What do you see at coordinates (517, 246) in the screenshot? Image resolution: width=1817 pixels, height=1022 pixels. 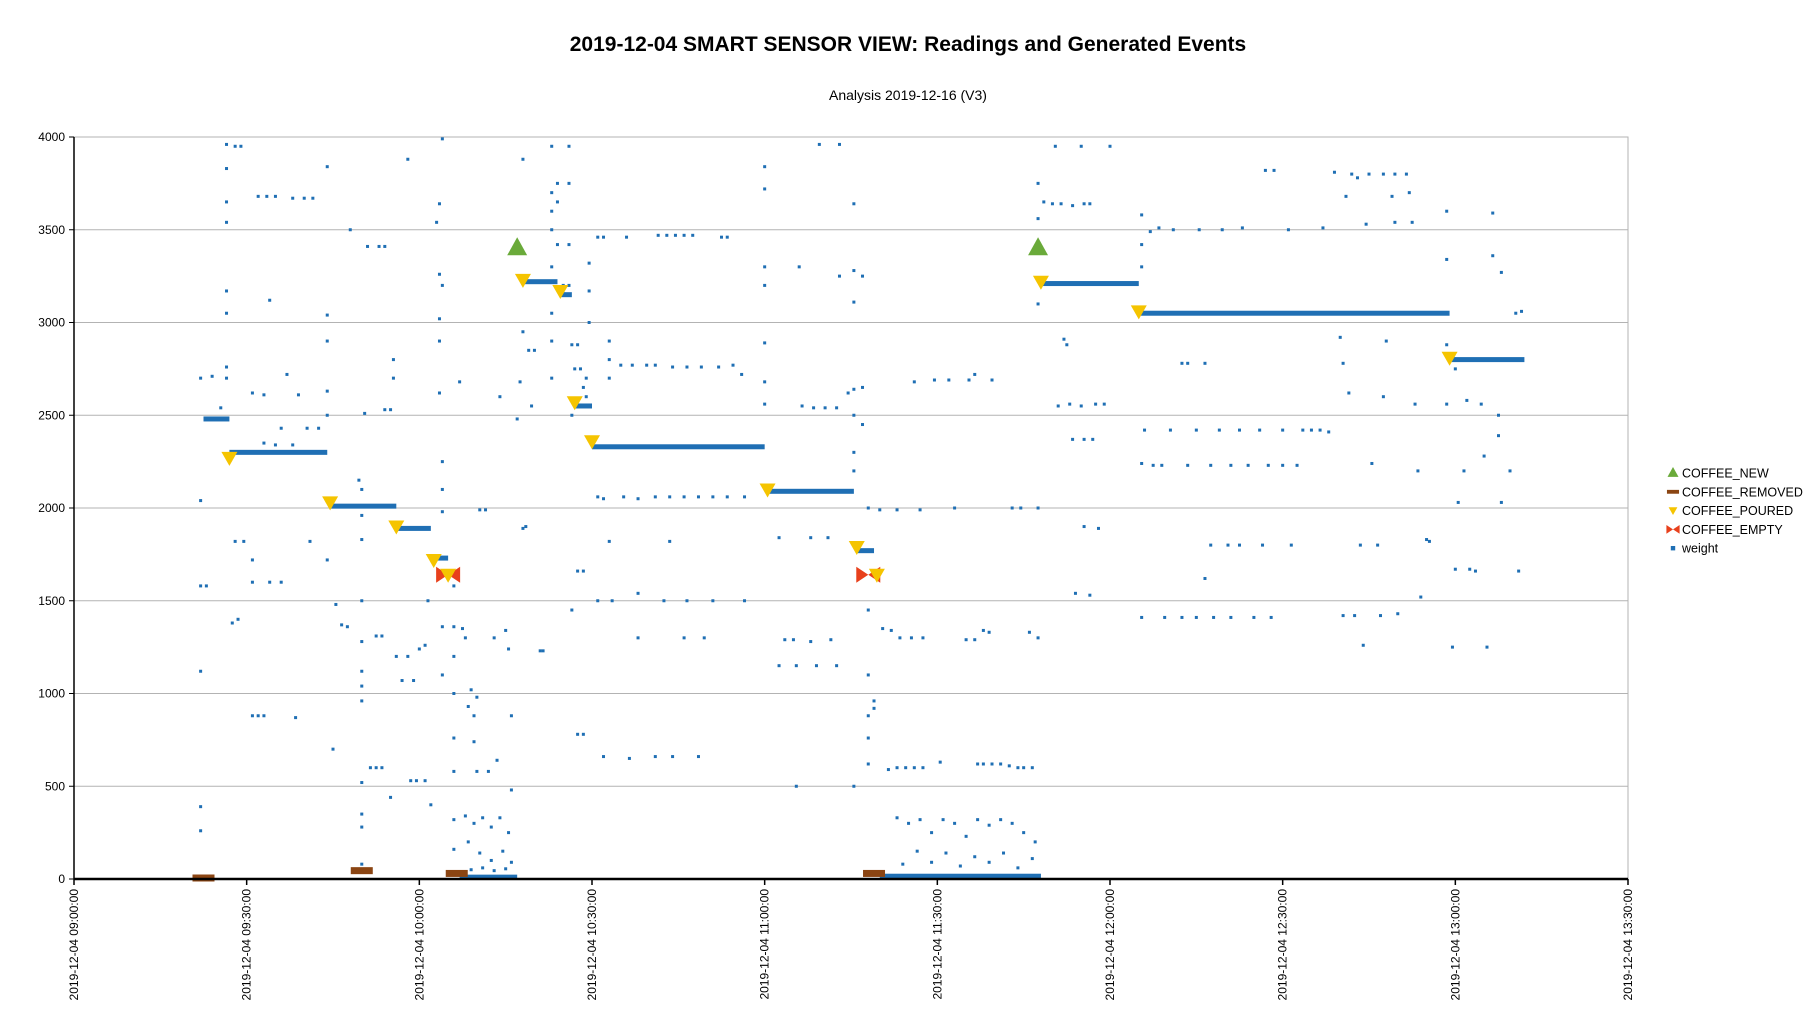 I see `event-marker-coffee-new` at bounding box center [517, 246].